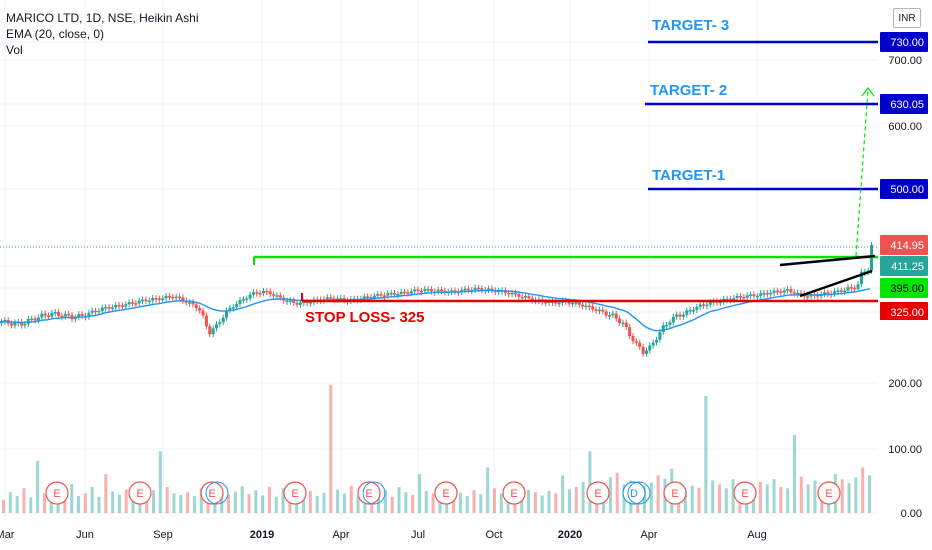 This screenshot has height=550, width=932. I want to click on earnings-marker-label: D, so click(634, 494).